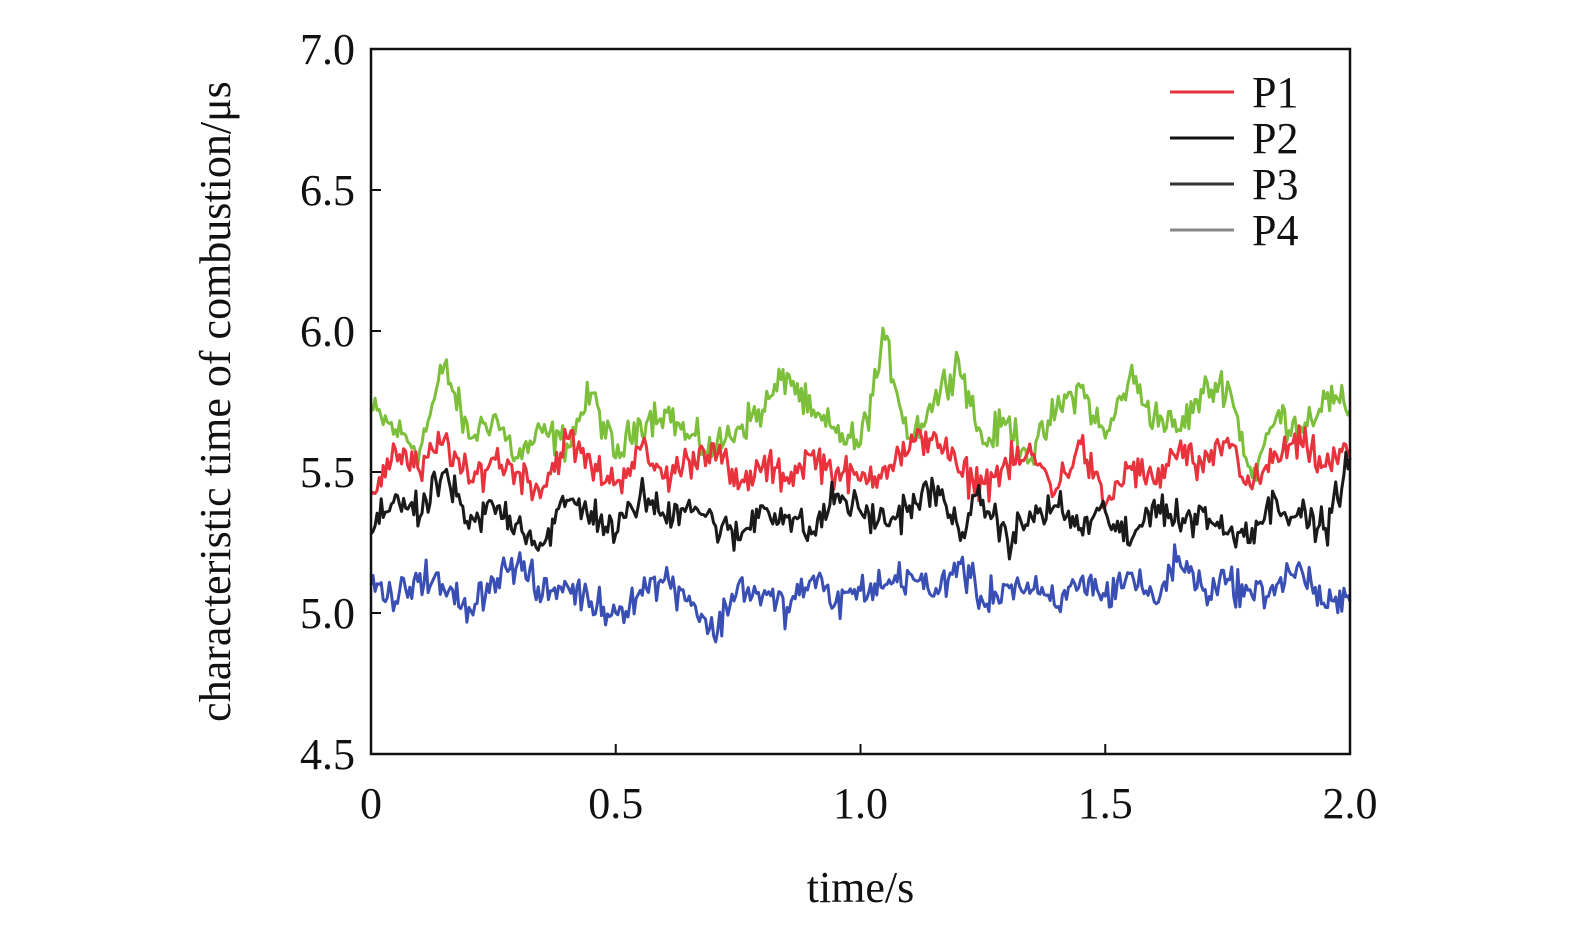 The width and height of the screenshot is (1575, 925). I want to click on x-tick-label: 2.0, so click(1350, 803).